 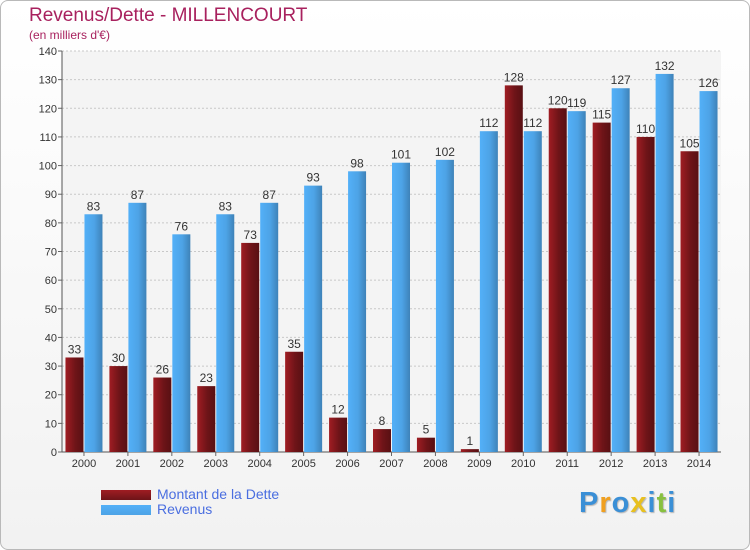 I want to click on value-label-debt-2014: 105, so click(x=690, y=143).